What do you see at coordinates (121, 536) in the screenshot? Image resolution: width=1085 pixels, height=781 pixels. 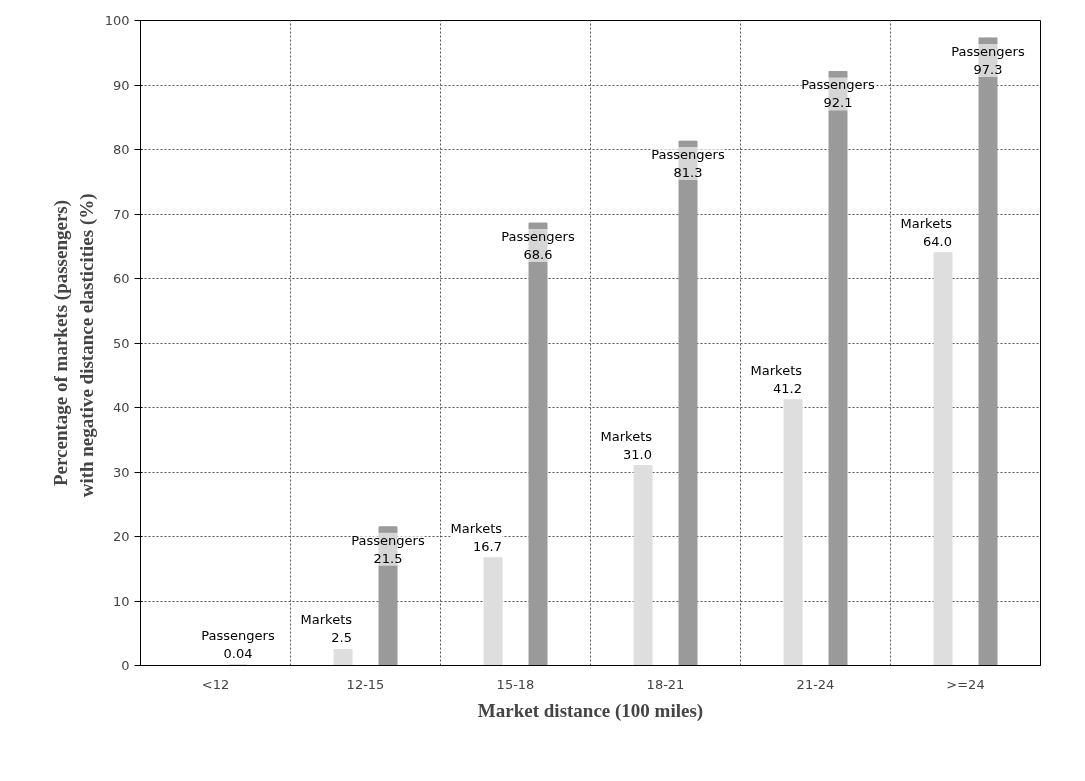 I see `y-tick-label: 20` at bounding box center [121, 536].